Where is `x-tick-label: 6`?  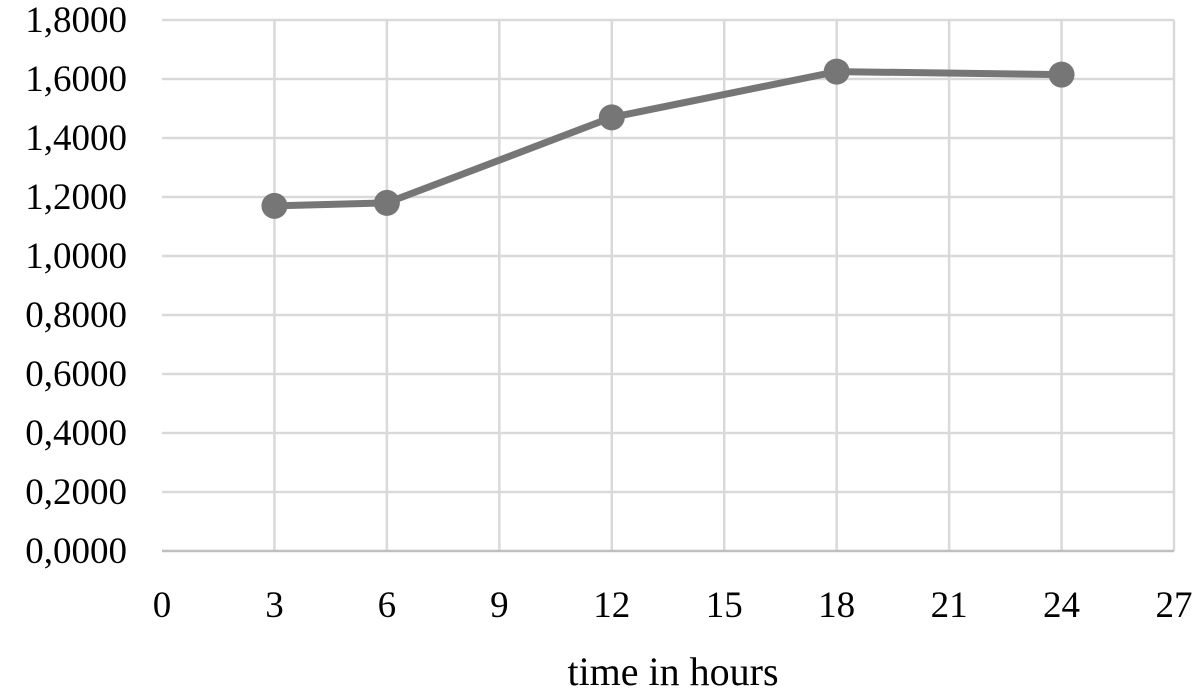
x-tick-label: 6 is located at coordinates (387, 605).